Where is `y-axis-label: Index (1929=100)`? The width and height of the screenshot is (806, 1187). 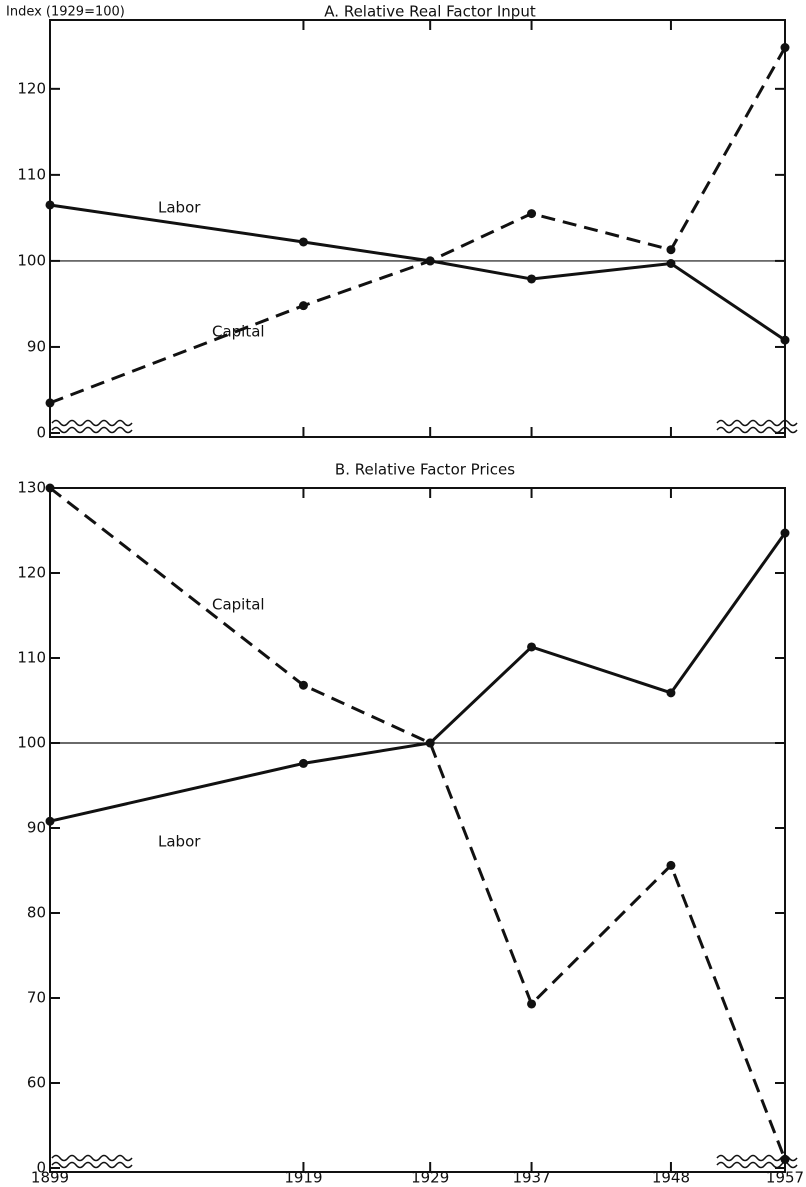
y-axis-label: Index (1929=100) is located at coordinates (65, 12).